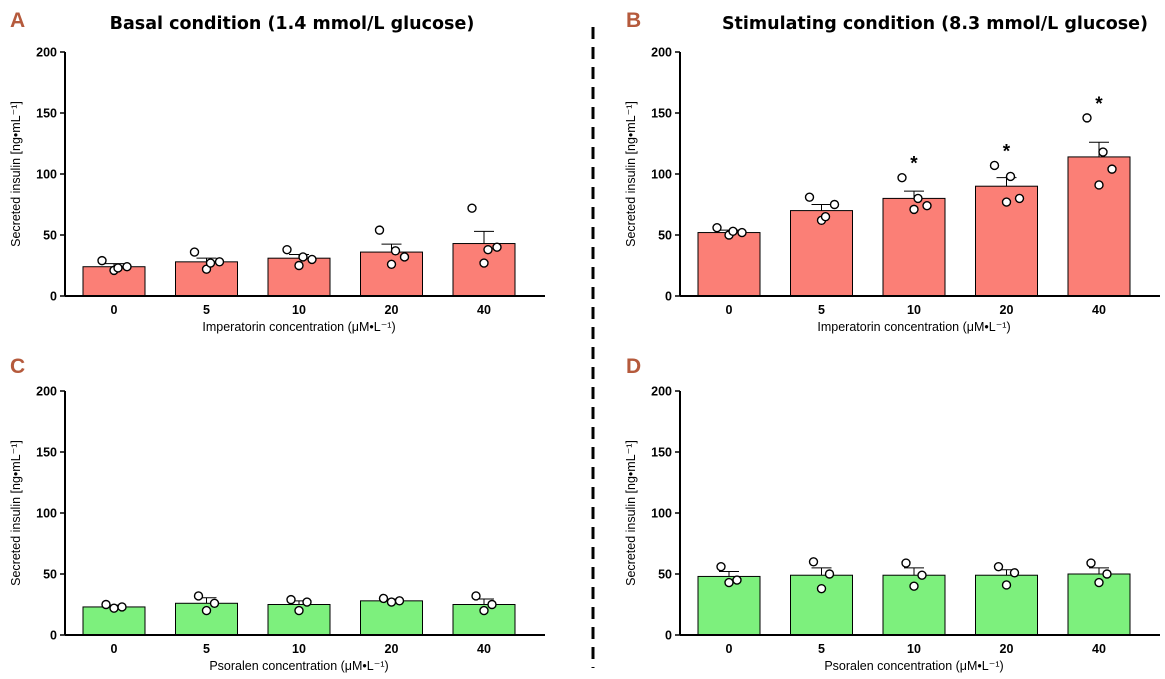 Image resolution: width=1165 pixels, height=679 pixels. Describe the element at coordinates (17, 20) in the screenshot. I see `panel-label: A` at that location.